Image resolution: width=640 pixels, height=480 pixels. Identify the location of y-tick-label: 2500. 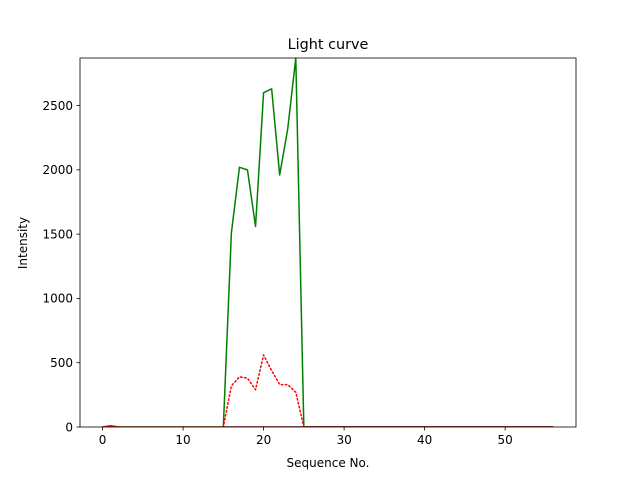
(57, 106).